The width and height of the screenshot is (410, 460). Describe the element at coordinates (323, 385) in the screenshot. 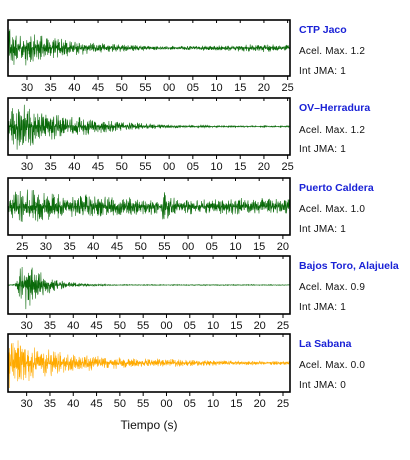

I see `int-jma-la-sabana: Int JMA: 0` at that location.